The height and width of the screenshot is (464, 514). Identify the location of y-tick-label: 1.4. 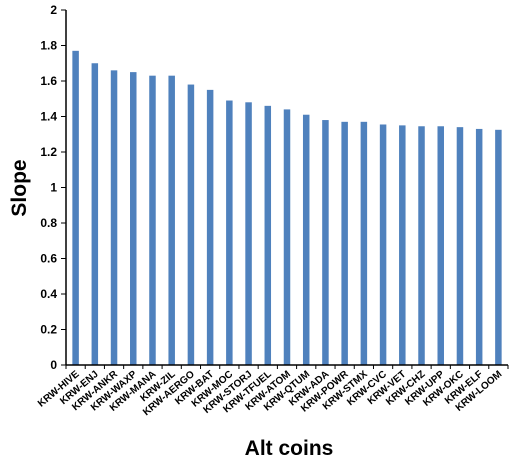
(48, 117).